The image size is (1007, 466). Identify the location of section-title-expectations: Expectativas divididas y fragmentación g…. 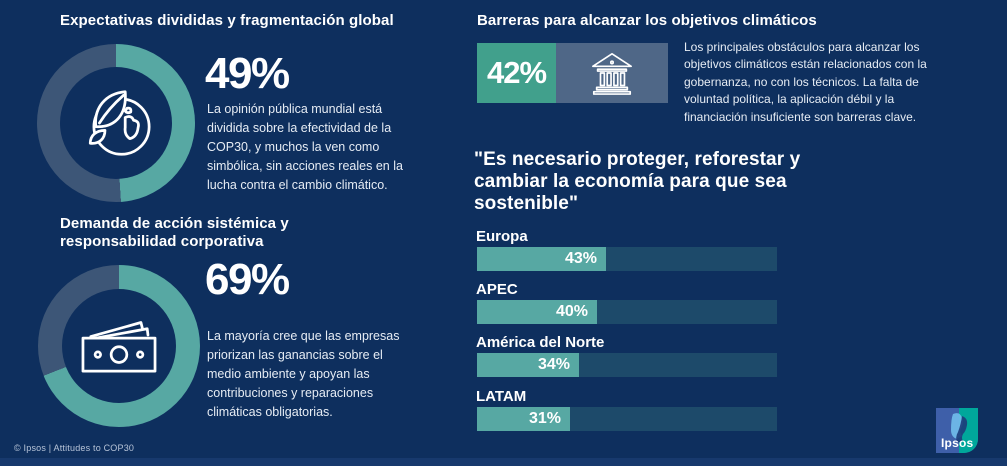
(227, 20).